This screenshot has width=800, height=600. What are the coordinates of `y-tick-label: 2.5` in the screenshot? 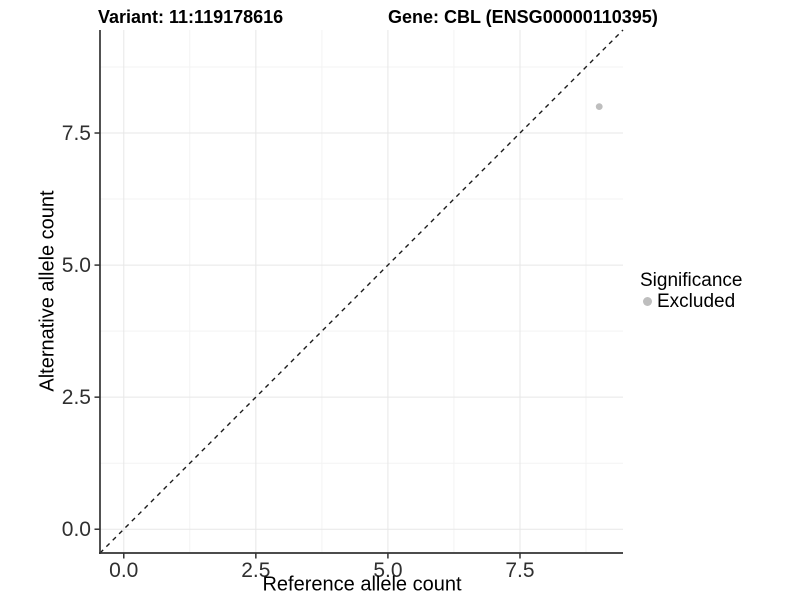 It's located at (76, 397).